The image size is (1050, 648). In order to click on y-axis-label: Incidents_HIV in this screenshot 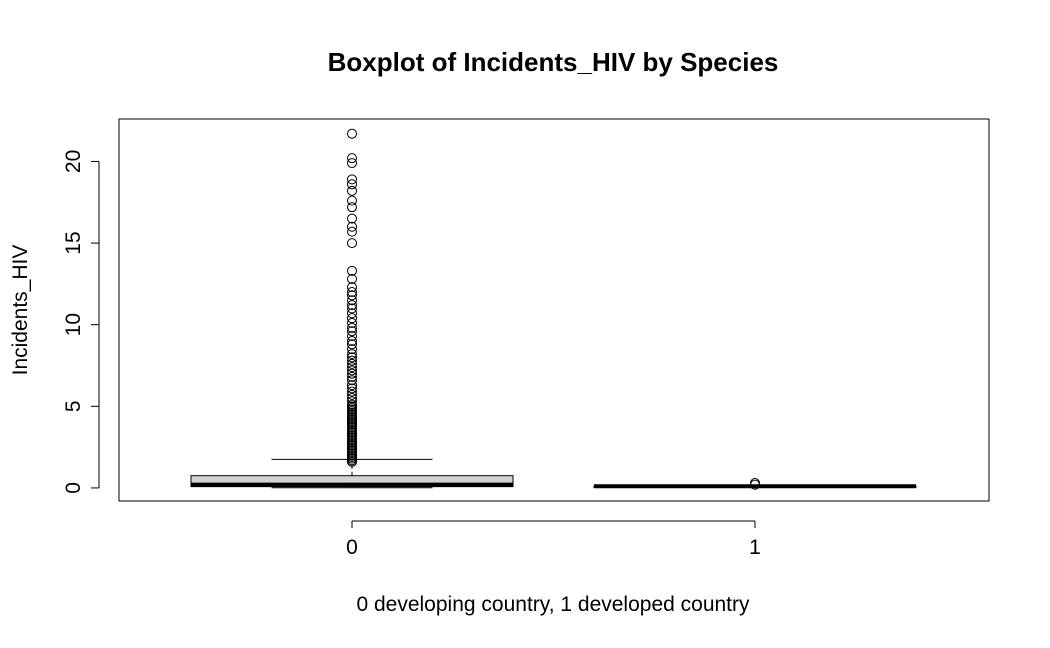, I will do `click(20, 310)`.